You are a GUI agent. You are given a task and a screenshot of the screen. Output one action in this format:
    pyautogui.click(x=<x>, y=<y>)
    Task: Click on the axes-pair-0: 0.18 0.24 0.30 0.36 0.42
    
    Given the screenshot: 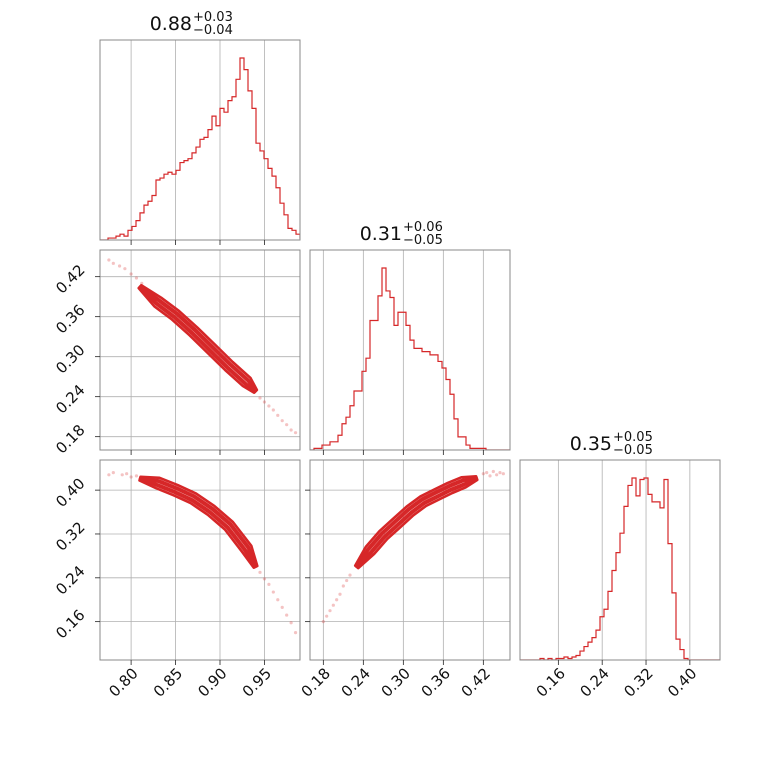 What is the action you would take?
    pyautogui.click(x=176, y=353)
    